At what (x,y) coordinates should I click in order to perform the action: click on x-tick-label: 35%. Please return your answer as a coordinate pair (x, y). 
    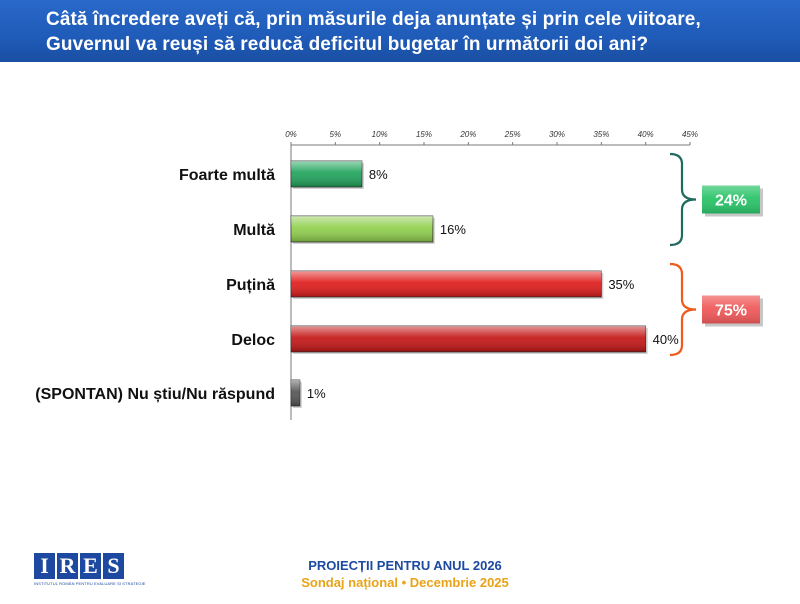
    Looking at the image, I should click on (601, 134).